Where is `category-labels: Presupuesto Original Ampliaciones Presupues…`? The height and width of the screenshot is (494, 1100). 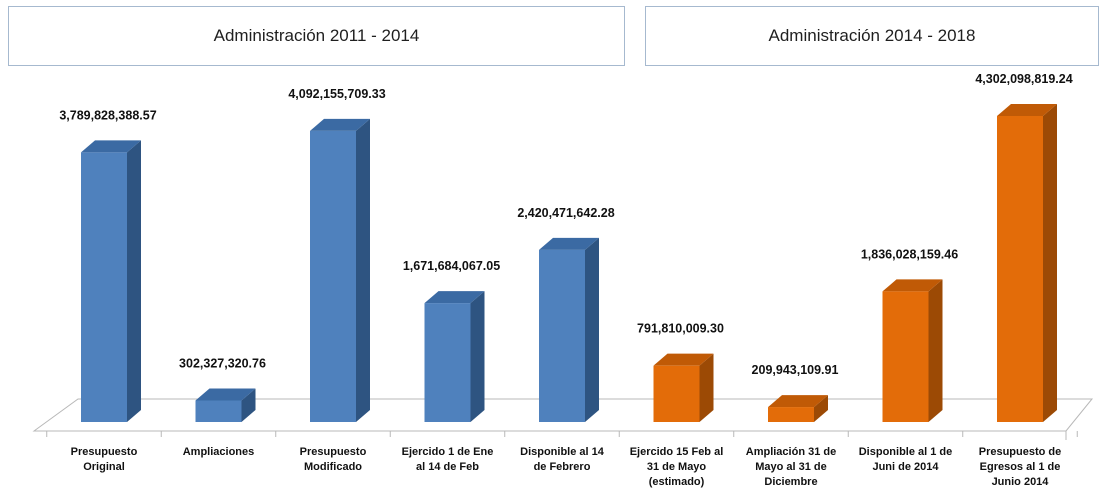
category-labels: Presupuesto Original Ampliaciones Presupues… is located at coordinates (566, 467).